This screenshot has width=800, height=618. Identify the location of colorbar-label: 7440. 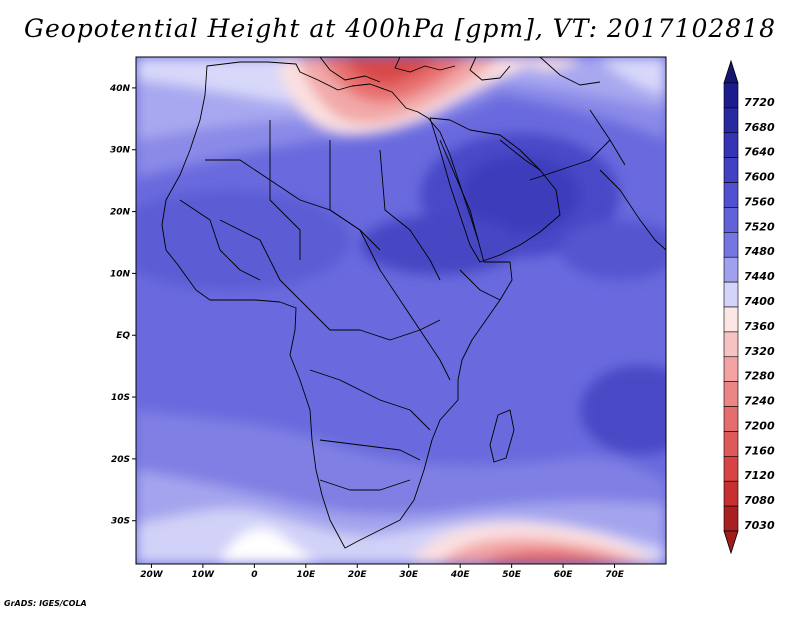
(759, 276).